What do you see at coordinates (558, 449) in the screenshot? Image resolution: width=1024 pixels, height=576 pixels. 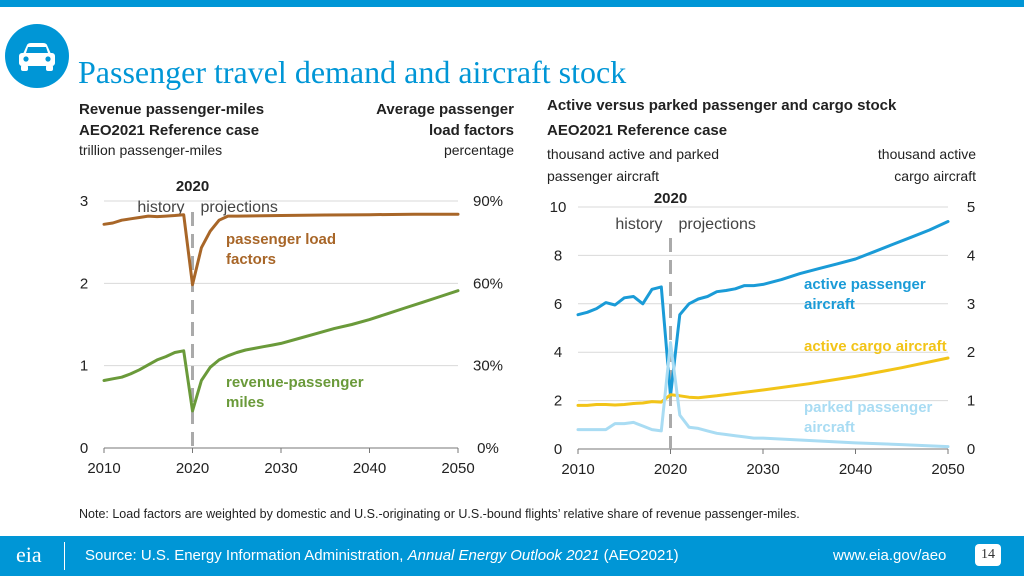 I see `right-chart-y-left-tick-label: 0` at bounding box center [558, 449].